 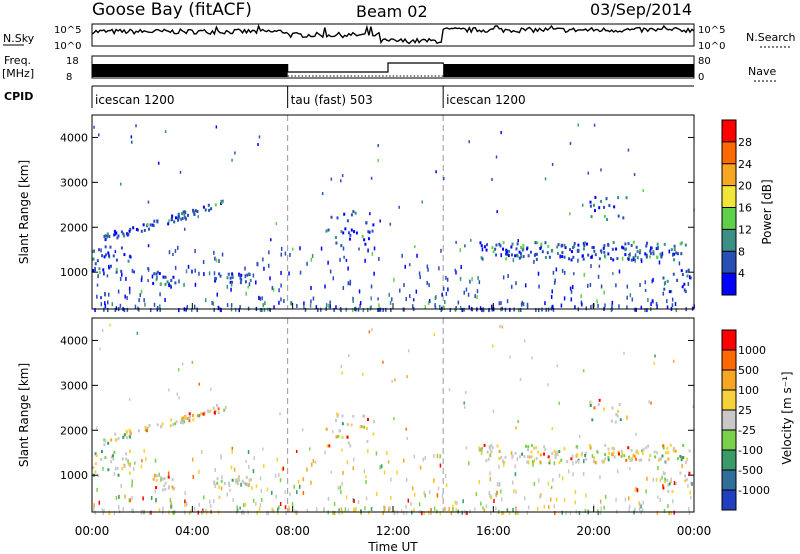 What do you see at coordinates (747, 430) in the screenshot?
I see `colorbar-tick-label: -25` at bounding box center [747, 430].